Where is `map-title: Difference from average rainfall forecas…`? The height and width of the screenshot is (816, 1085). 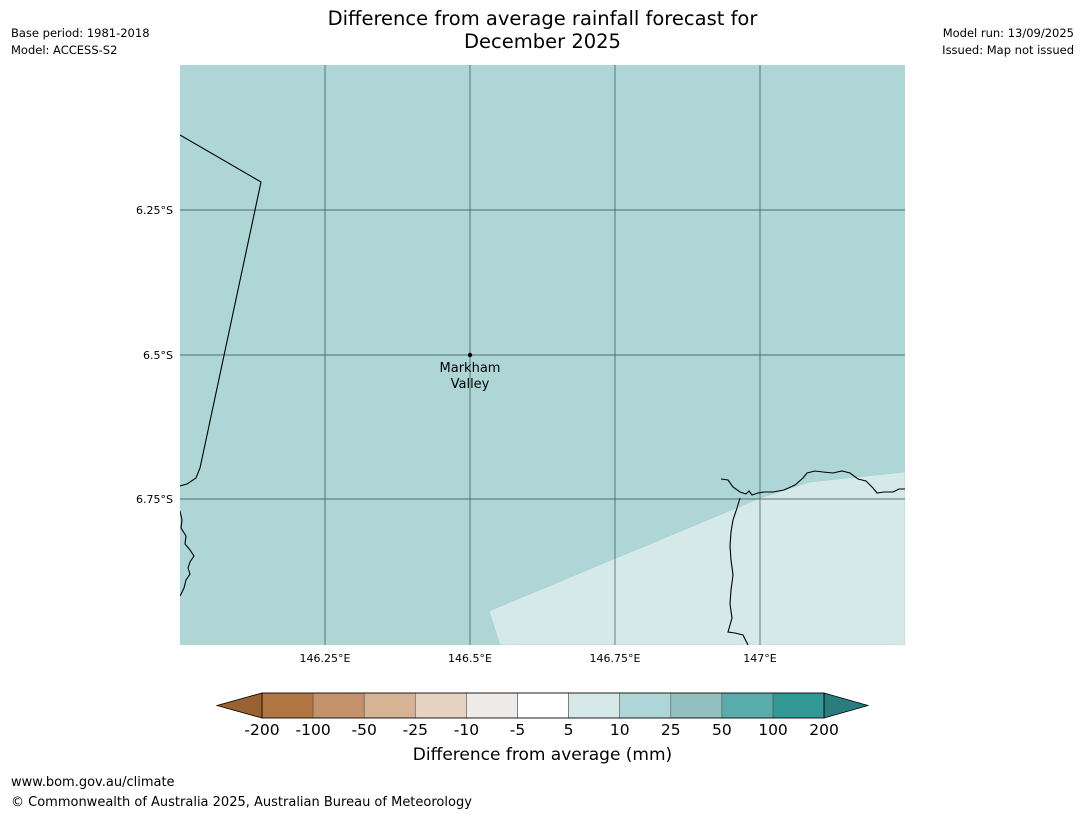 map-title: Difference from average rainfall forecas… is located at coordinates (542, 30).